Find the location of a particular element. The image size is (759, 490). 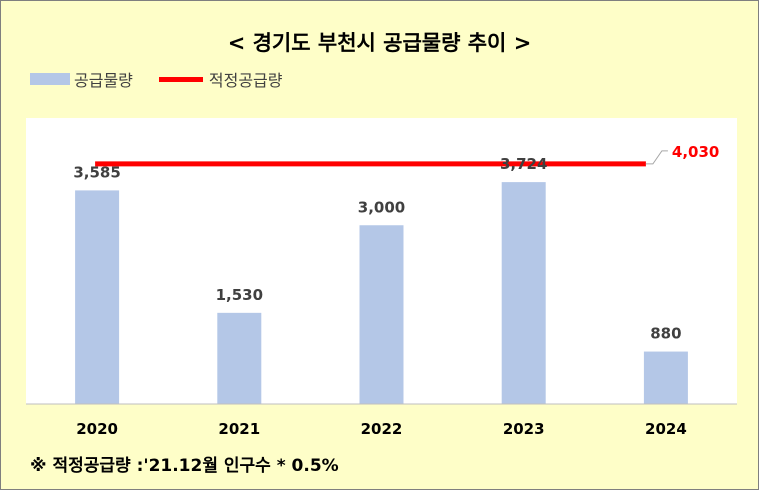

bar-data-label: 3,724 is located at coordinates (523, 164).